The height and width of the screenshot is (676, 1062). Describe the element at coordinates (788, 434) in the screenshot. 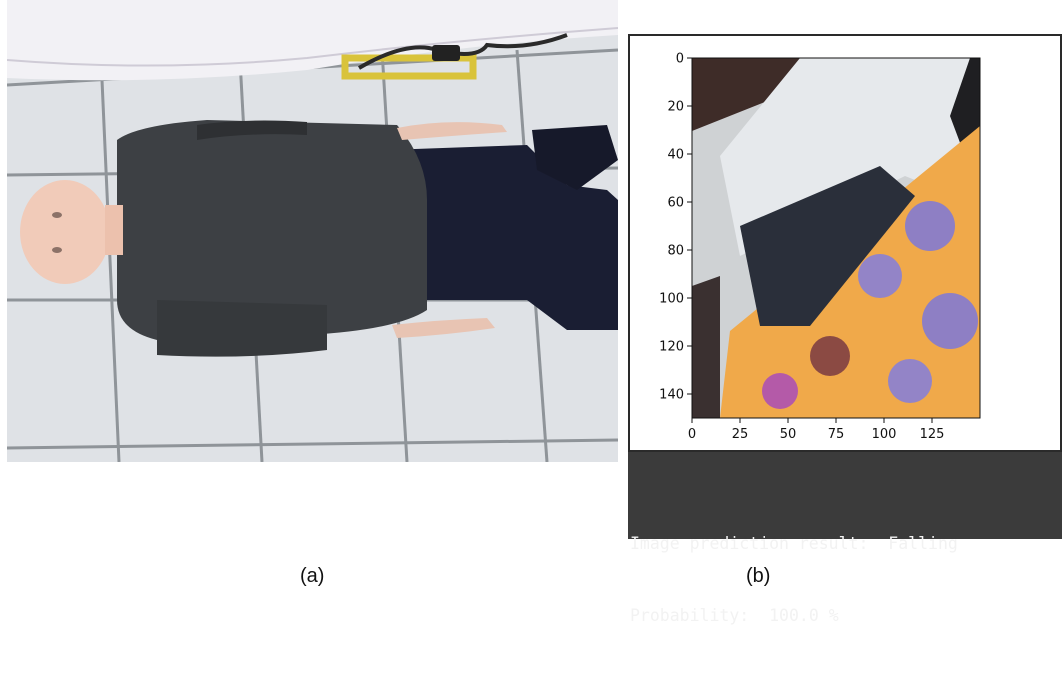

I see `x-tick-label: 50` at that location.